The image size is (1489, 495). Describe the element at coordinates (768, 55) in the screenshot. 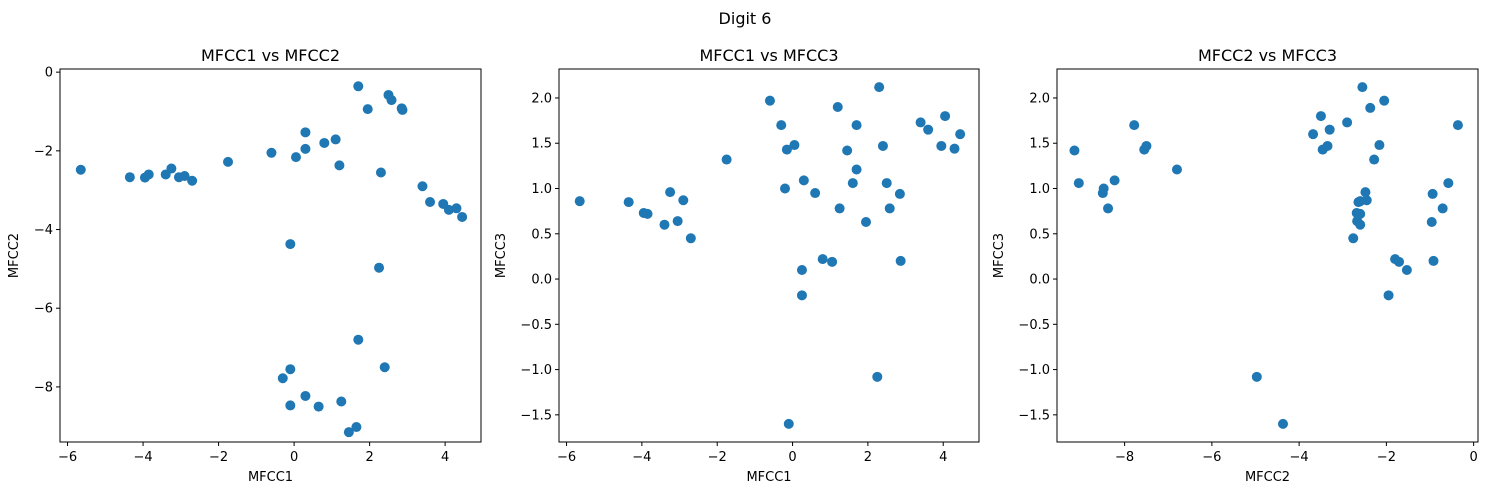

I see `subplot-title: MFCC1 vs MFCC3` at that location.